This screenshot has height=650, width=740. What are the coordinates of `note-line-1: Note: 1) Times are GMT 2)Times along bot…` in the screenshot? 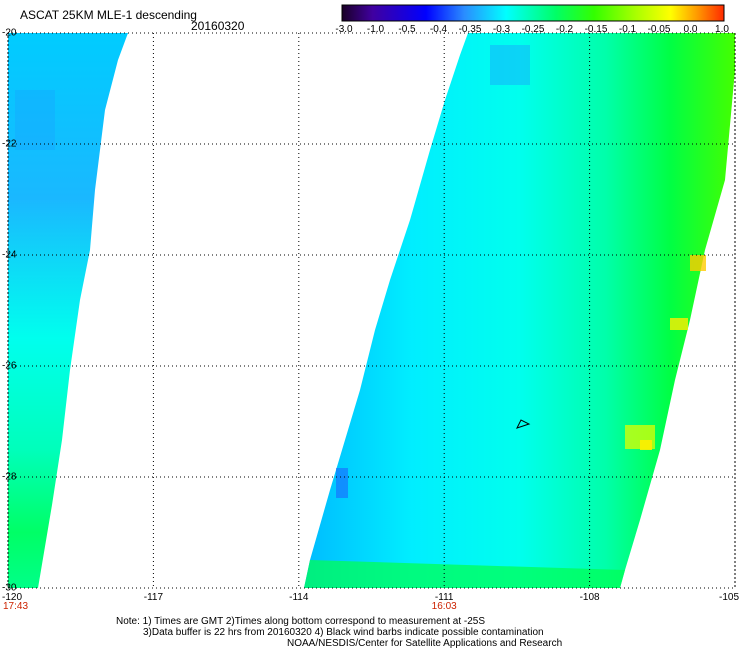 It's located at (301, 621).